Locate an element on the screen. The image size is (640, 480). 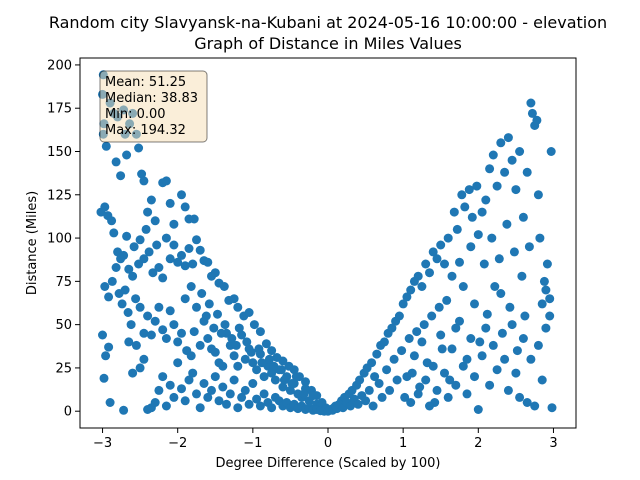
x-axis-label: Degree Difference (Scaled by 100) is located at coordinates (328, 463).